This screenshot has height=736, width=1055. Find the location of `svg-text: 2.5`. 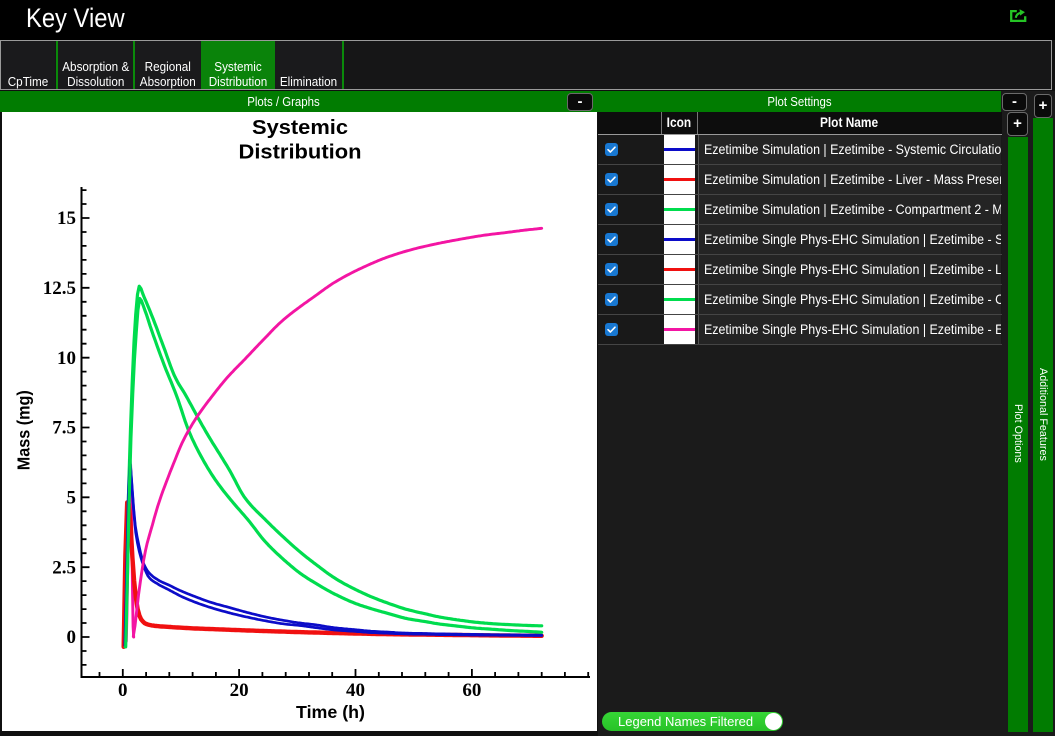

svg-text: 2.5 is located at coordinates (64, 567).